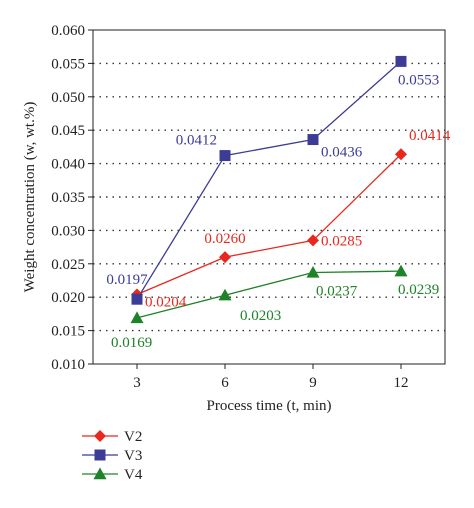 This screenshot has height=508, width=474. Describe the element at coordinates (342, 153) in the screenshot. I see `data-label-v3: 0.0436` at that location.